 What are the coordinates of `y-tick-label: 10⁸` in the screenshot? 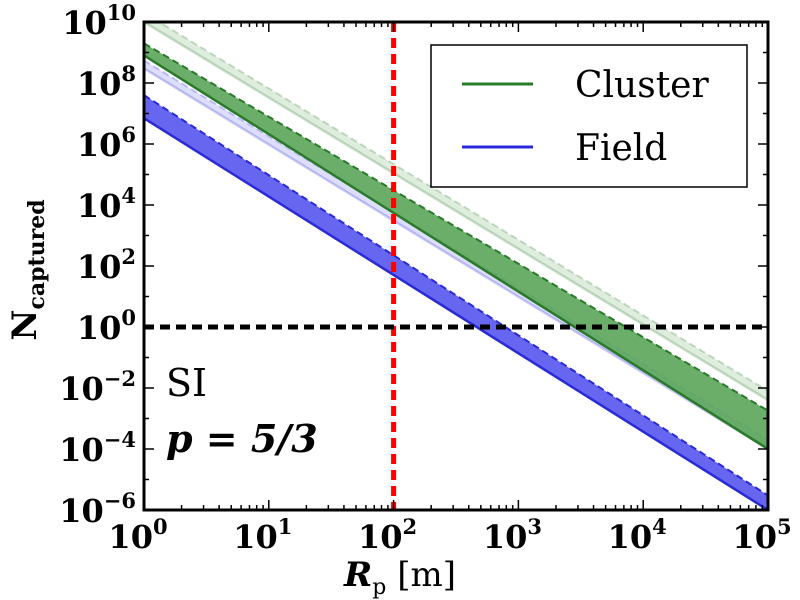 It's located at (106, 82).